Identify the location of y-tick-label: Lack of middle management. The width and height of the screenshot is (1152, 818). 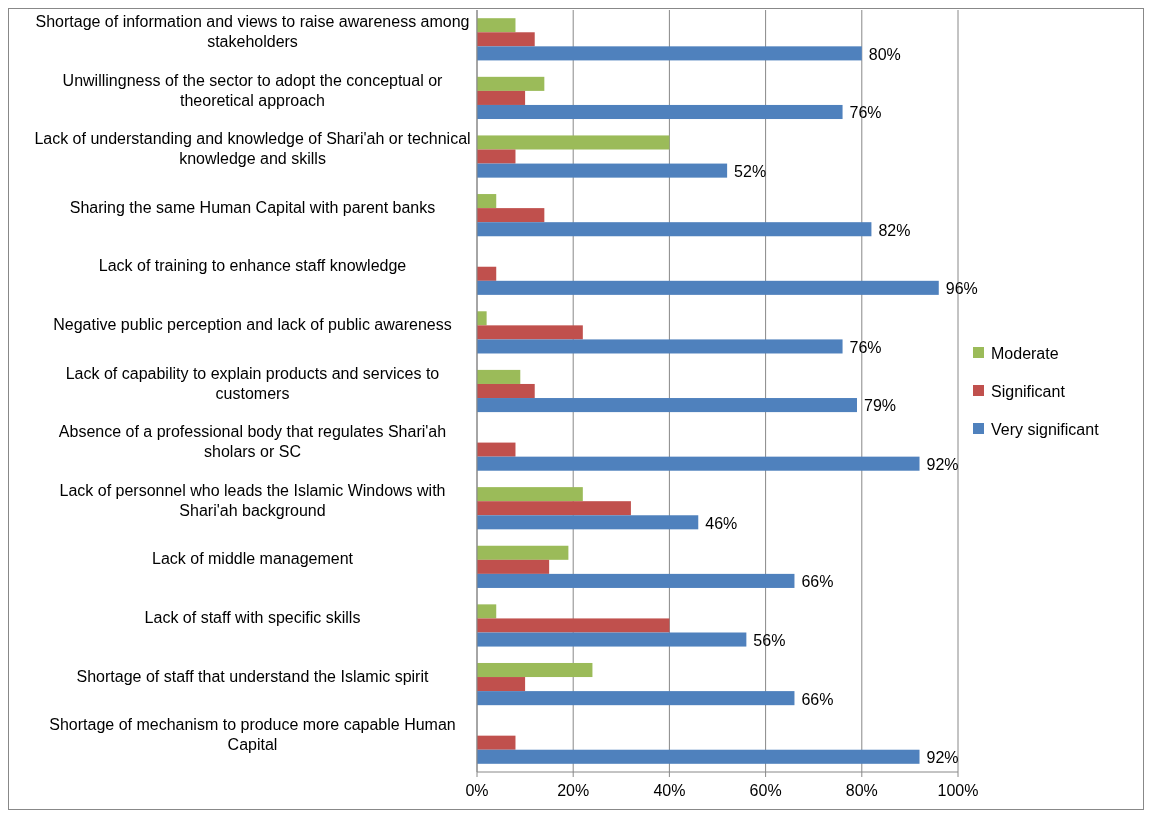
(253, 559).